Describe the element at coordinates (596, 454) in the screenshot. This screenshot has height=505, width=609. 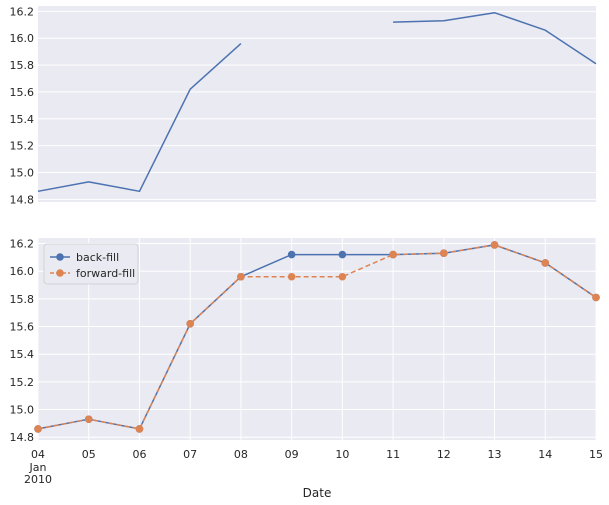
I see `x-tick-label: 15` at that location.